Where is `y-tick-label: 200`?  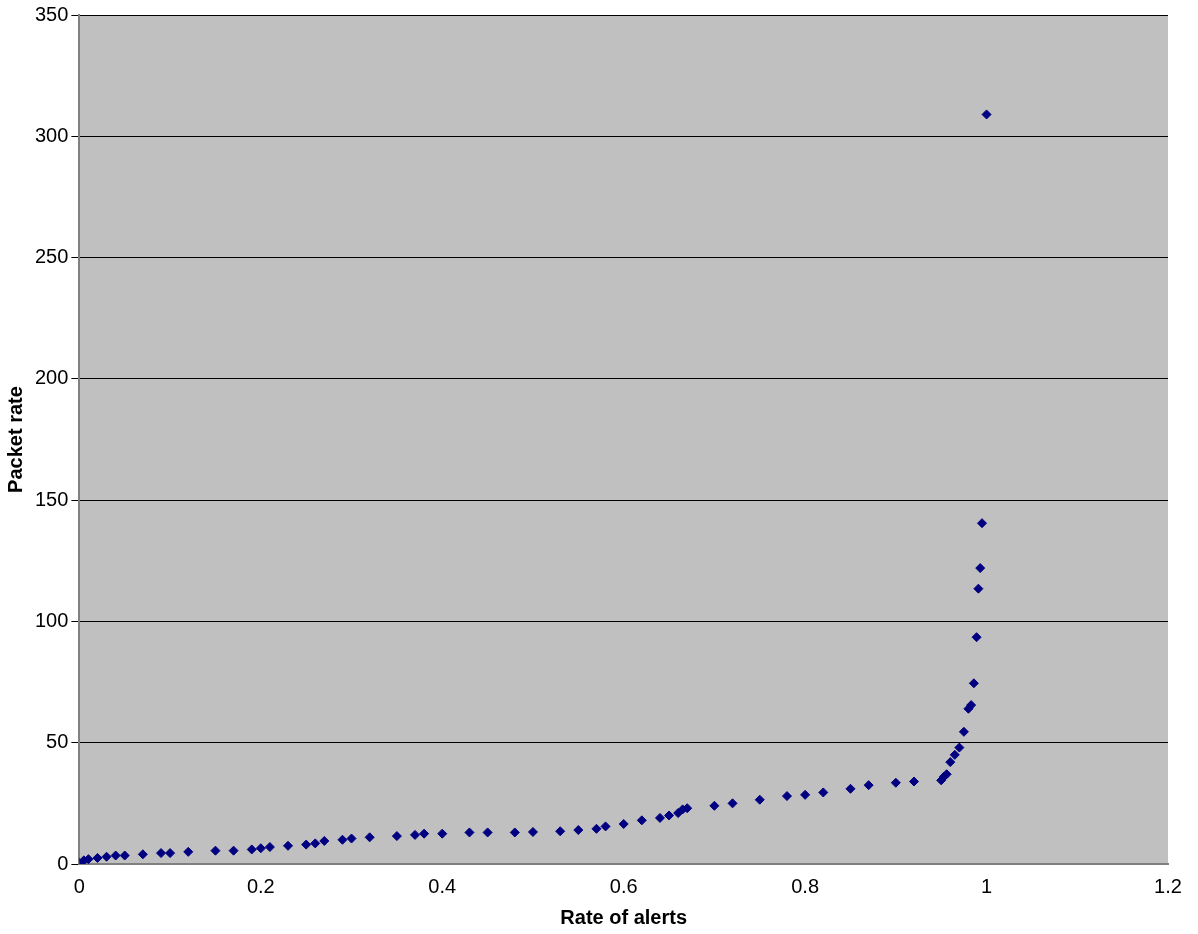
y-tick-label: 200 is located at coordinates (51, 377).